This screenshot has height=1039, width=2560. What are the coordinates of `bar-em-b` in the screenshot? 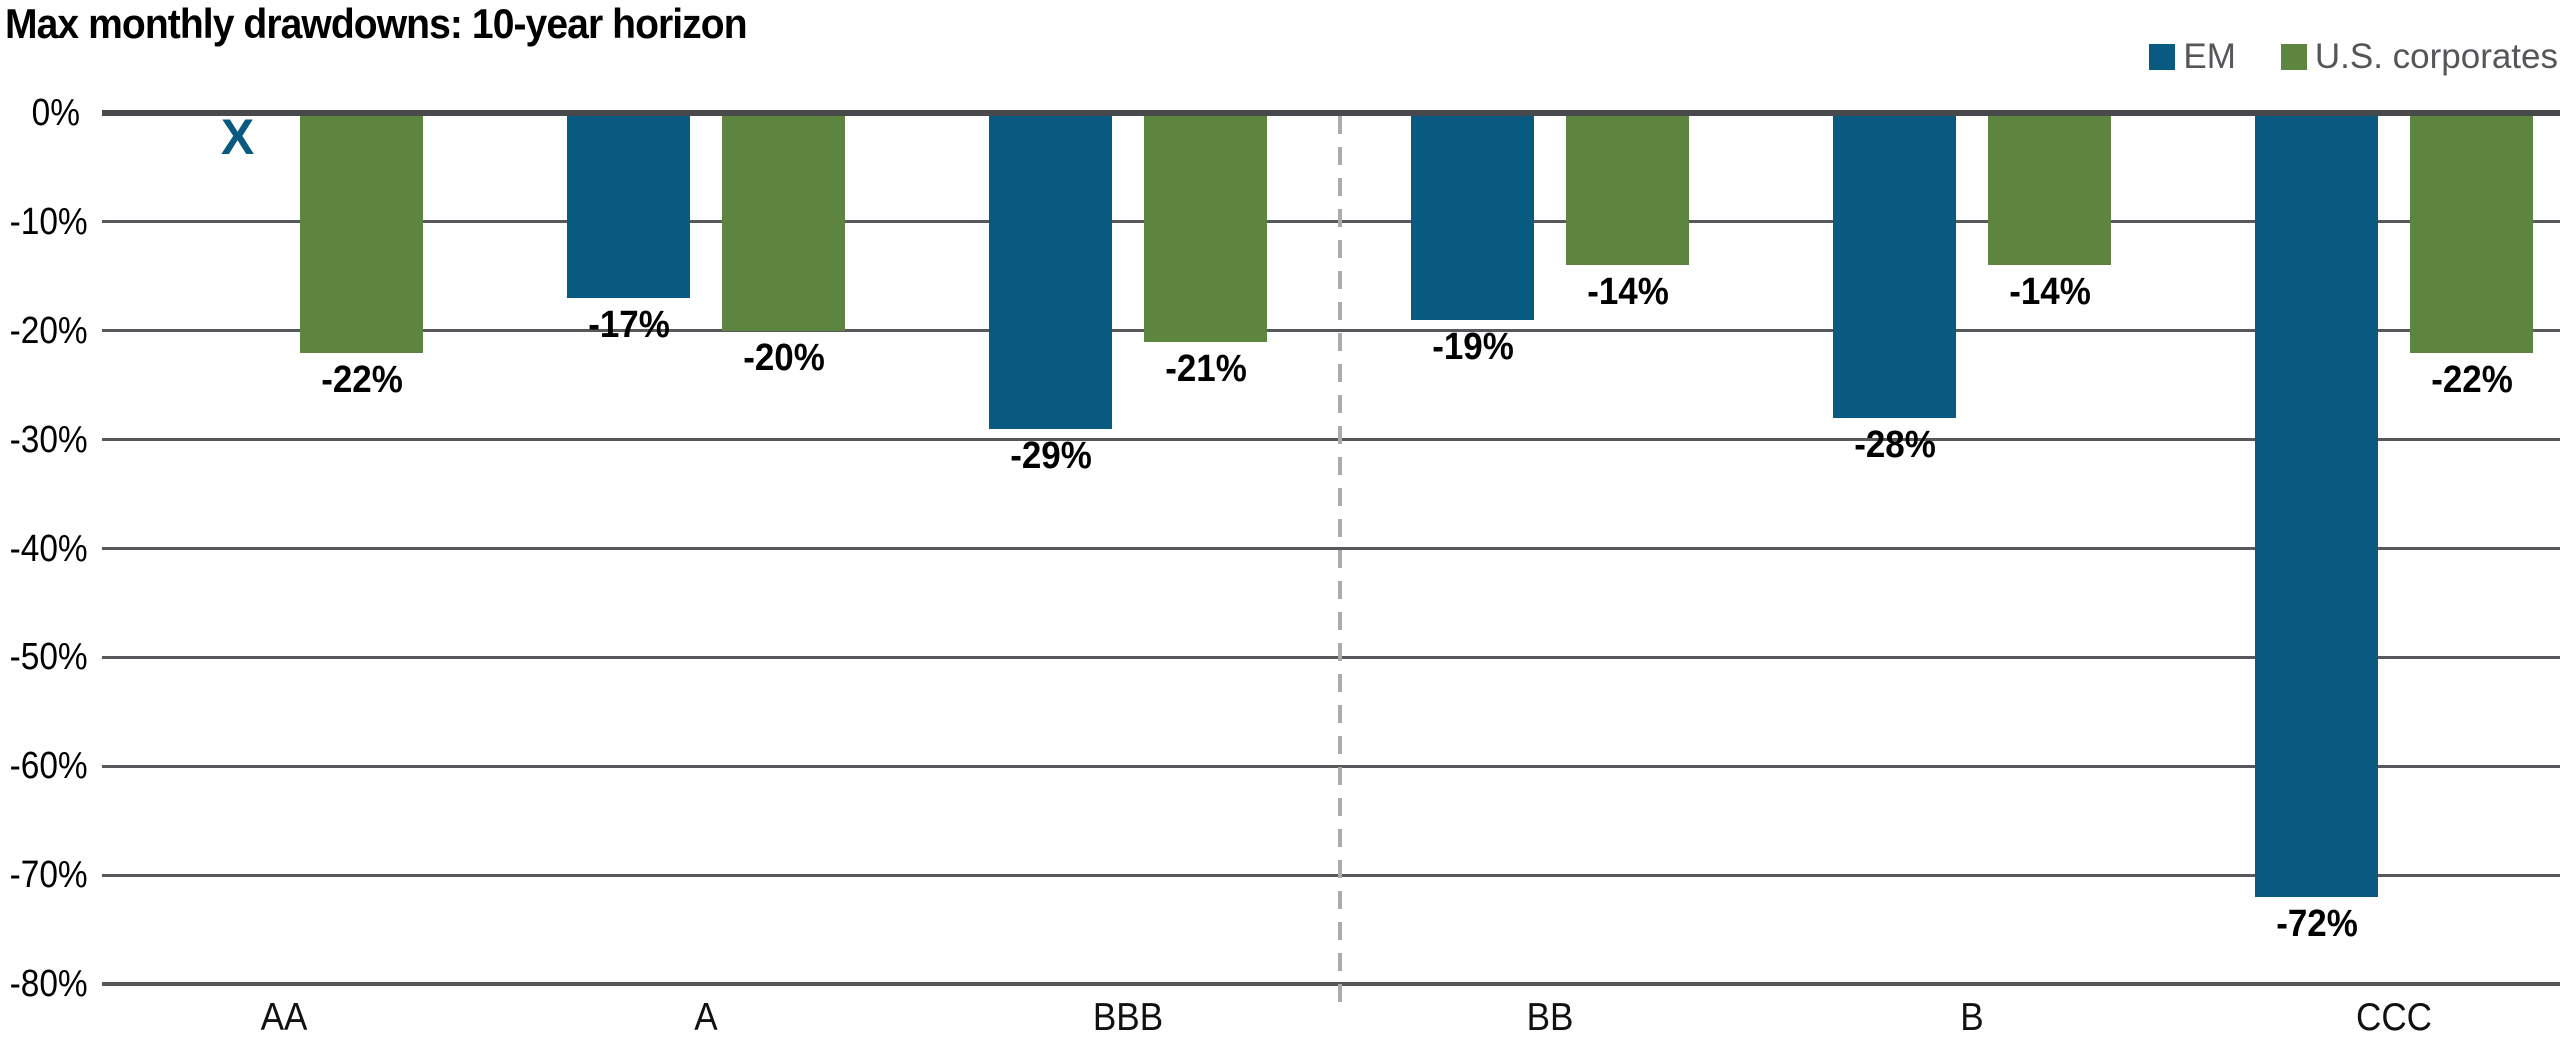 It's located at (1894, 267).